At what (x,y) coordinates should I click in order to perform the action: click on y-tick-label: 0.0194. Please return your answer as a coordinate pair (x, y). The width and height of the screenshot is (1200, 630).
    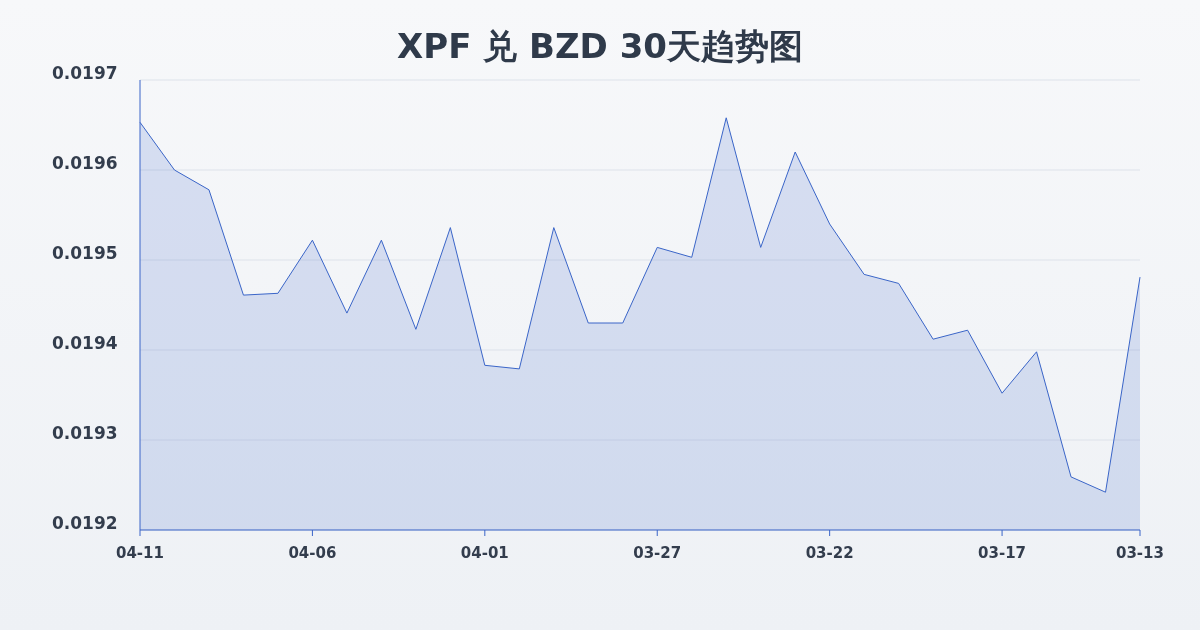
    Looking at the image, I should click on (85, 343).